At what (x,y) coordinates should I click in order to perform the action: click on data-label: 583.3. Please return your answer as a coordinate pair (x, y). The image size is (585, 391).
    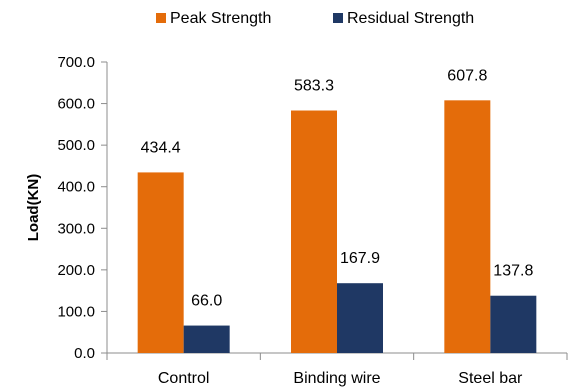
    Looking at the image, I should click on (314, 86).